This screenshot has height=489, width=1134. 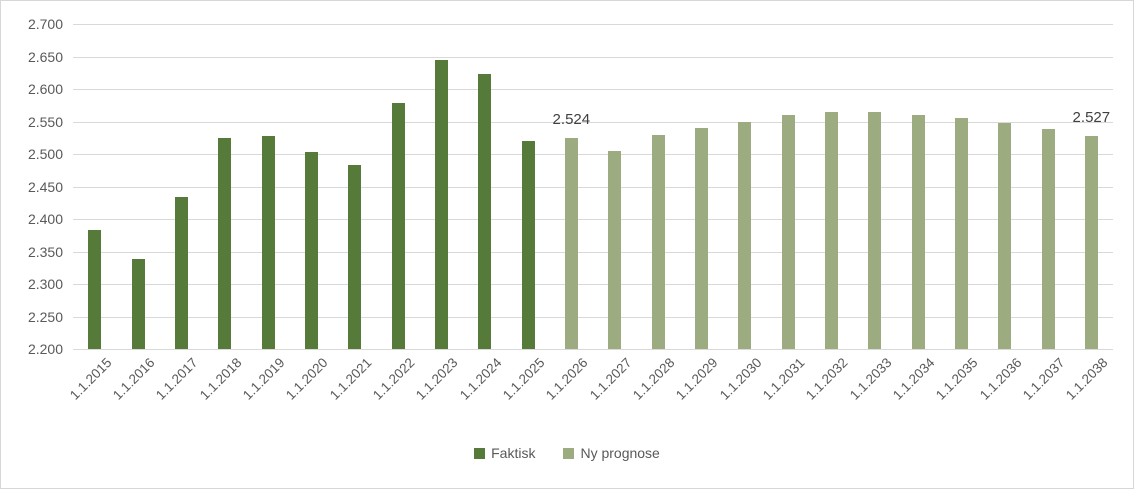 What do you see at coordinates (45, 56) in the screenshot?
I see `y-axis-tick-label: 2.650` at bounding box center [45, 56].